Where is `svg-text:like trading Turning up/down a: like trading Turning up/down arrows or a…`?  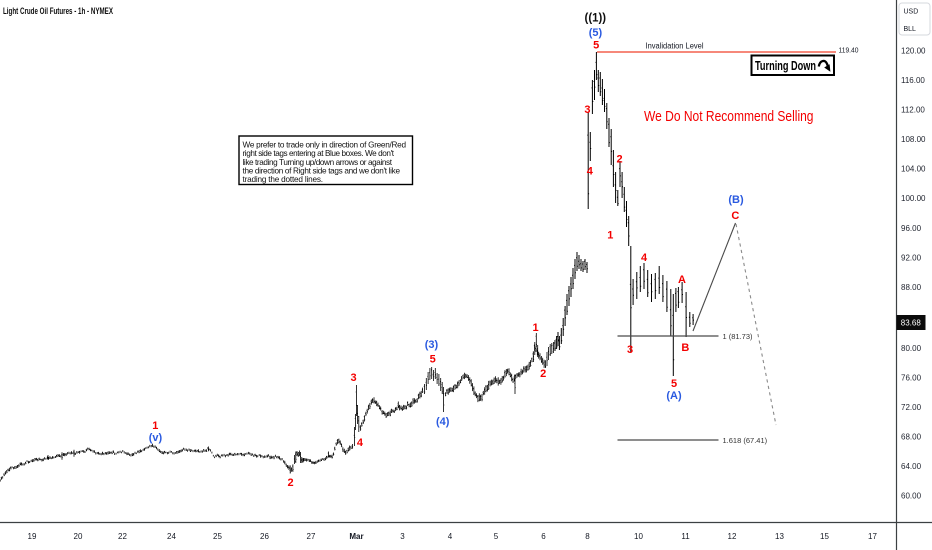
svg-text:like trading Turning up/down a: like trading Turning up/down arrows or a… is located at coordinates (318, 162).